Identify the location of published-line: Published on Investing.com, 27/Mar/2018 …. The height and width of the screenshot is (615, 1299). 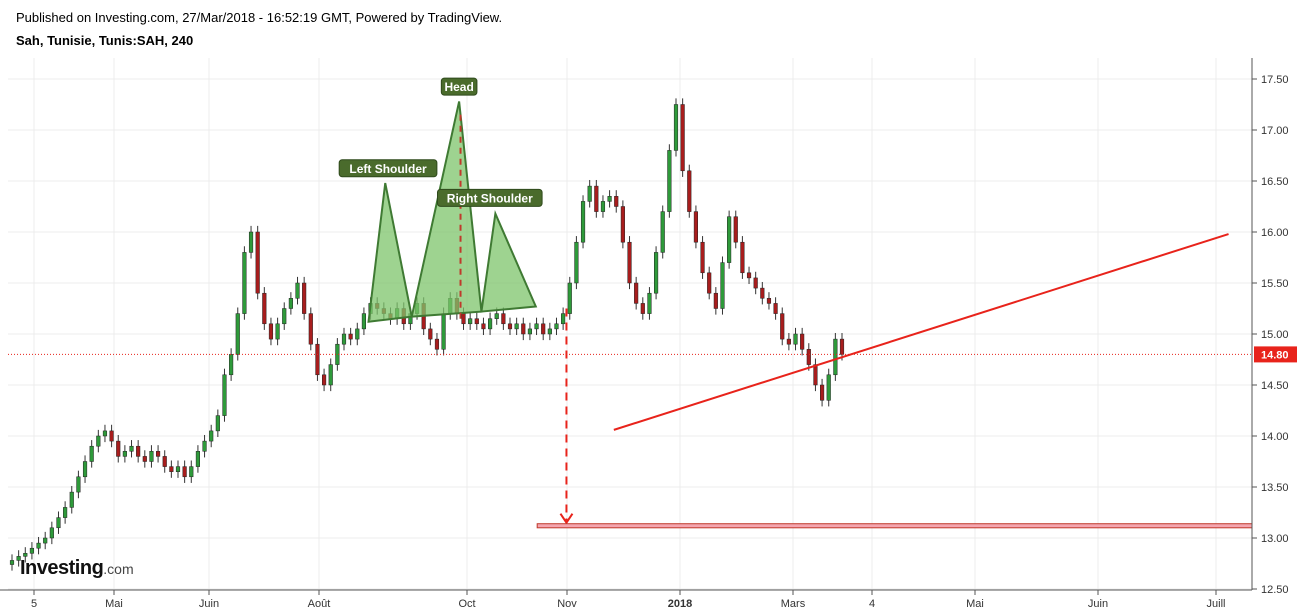
(259, 17).